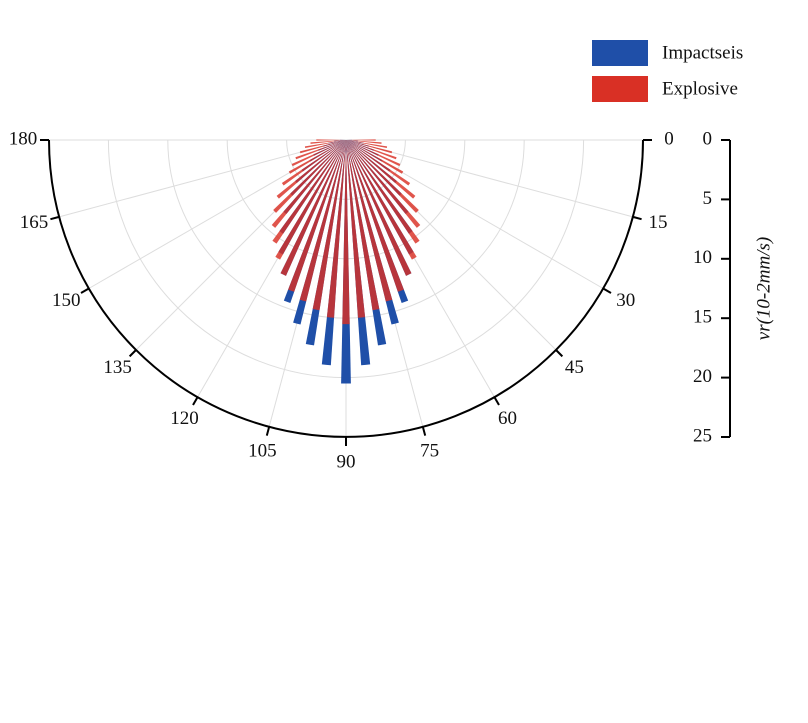  What do you see at coordinates (702, 376) in the screenshot?
I see `radial-tick-label: 20` at bounding box center [702, 376].